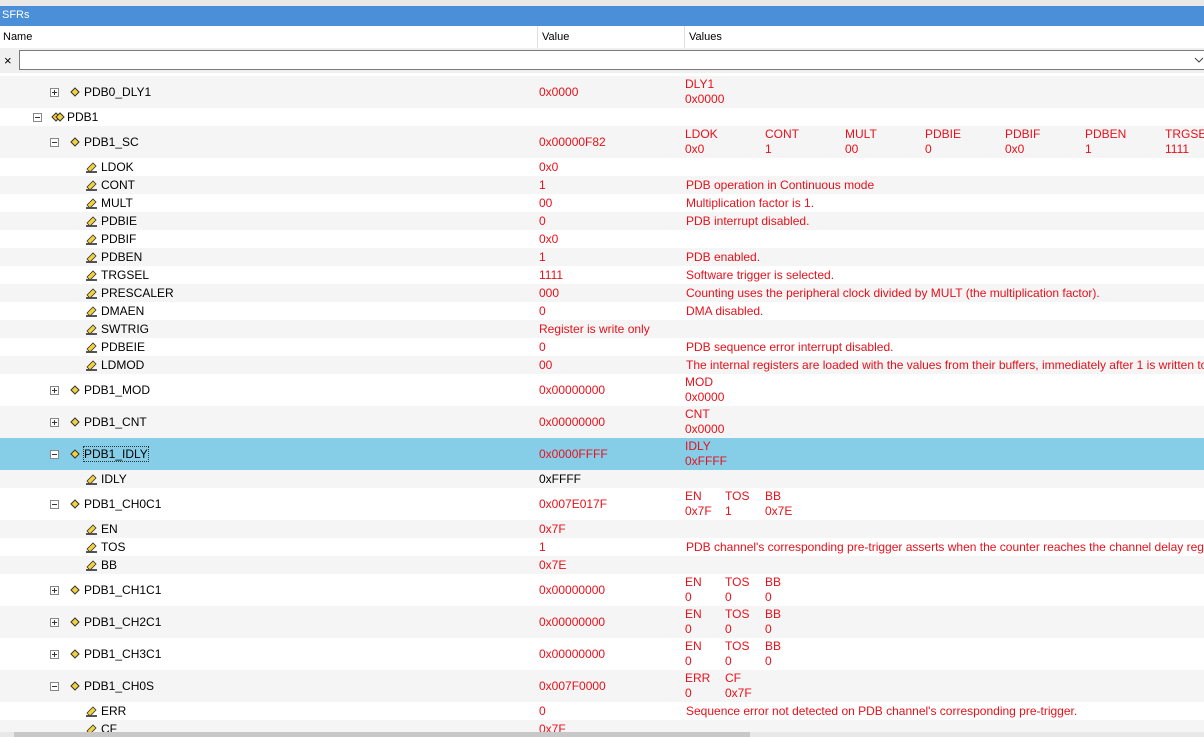  Describe the element at coordinates (549, 167) in the screenshot. I see `register-value: 0x0` at that location.